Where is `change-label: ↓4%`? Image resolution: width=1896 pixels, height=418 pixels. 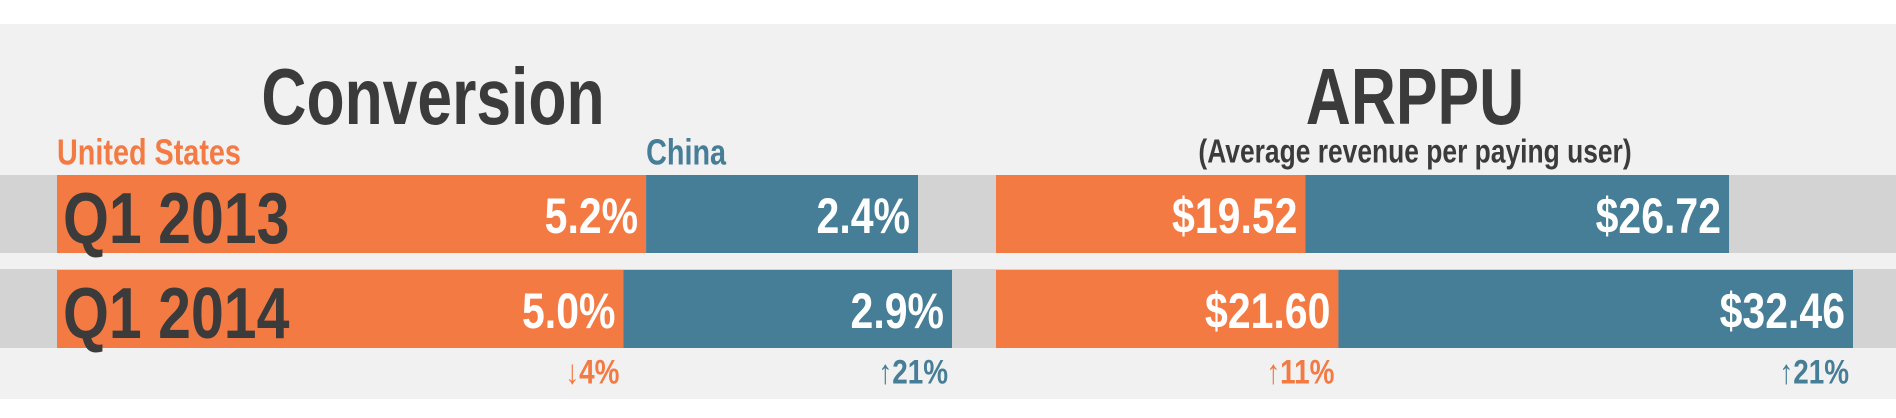
change-label: ↓4% is located at coordinates (592, 372).